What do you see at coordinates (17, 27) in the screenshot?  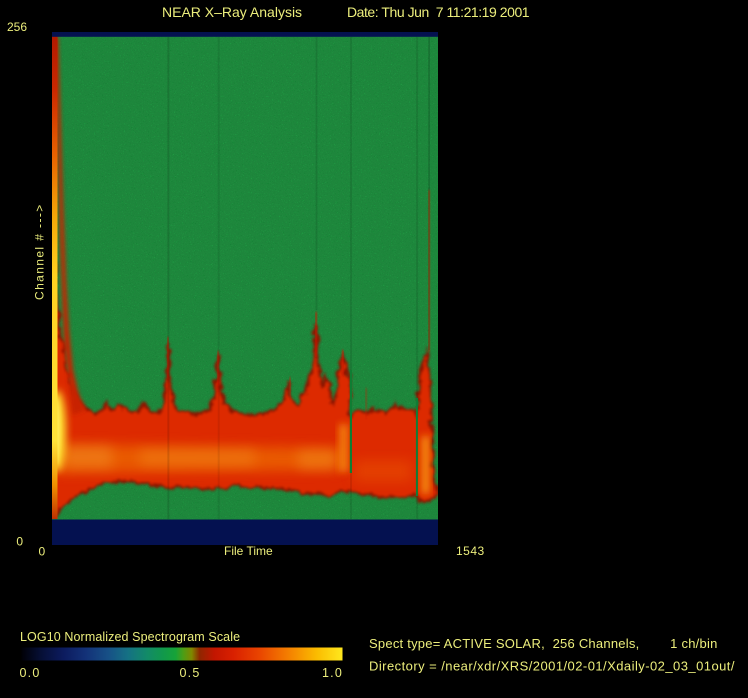 I see `svg-text: 256` at bounding box center [17, 27].